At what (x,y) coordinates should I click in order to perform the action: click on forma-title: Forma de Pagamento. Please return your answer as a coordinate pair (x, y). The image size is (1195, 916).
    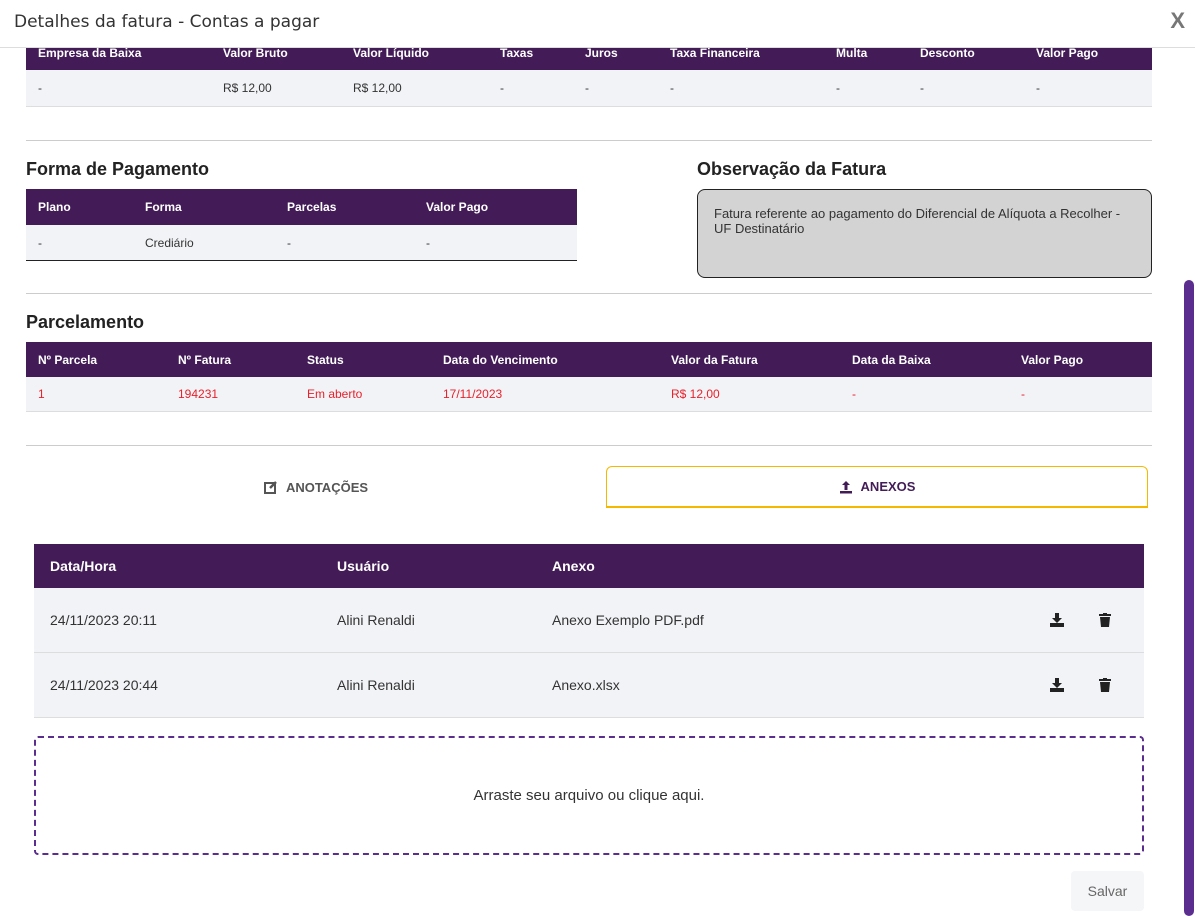
    Looking at the image, I should click on (118, 169).